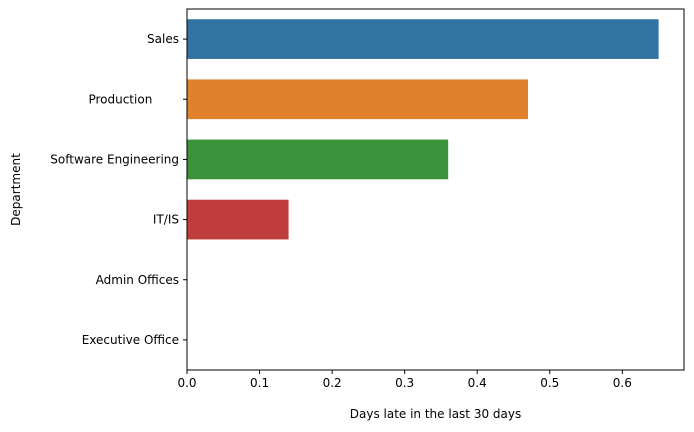  I want to click on x-tick-label: 0.5, so click(549, 383).